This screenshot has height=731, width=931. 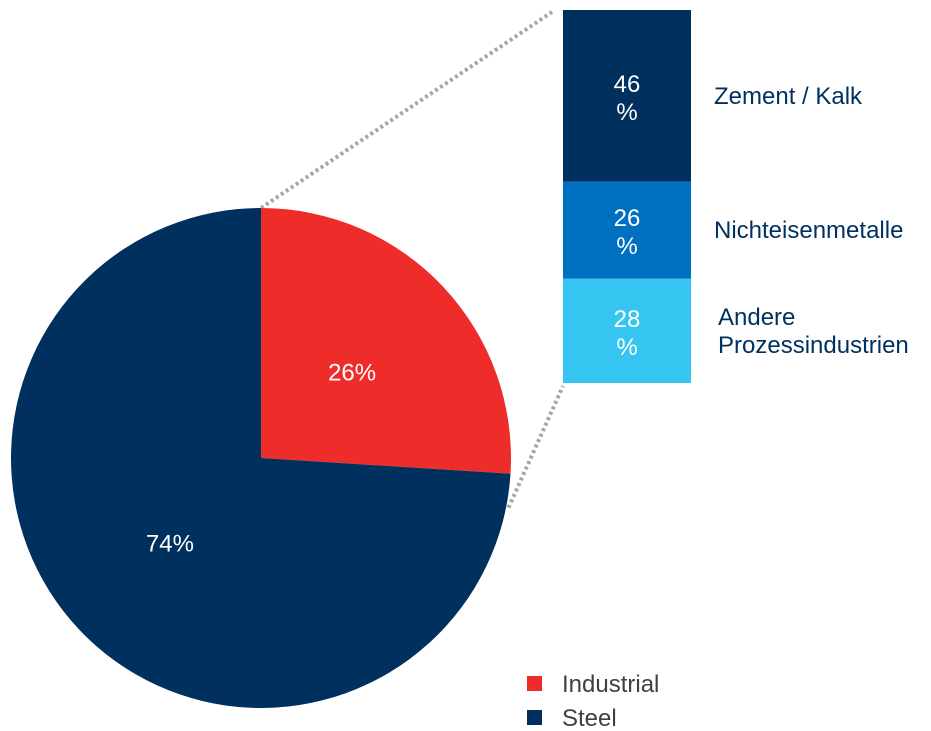 I want to click on bar-label-zement-kalk: 46%, so click(x=627, y=98).